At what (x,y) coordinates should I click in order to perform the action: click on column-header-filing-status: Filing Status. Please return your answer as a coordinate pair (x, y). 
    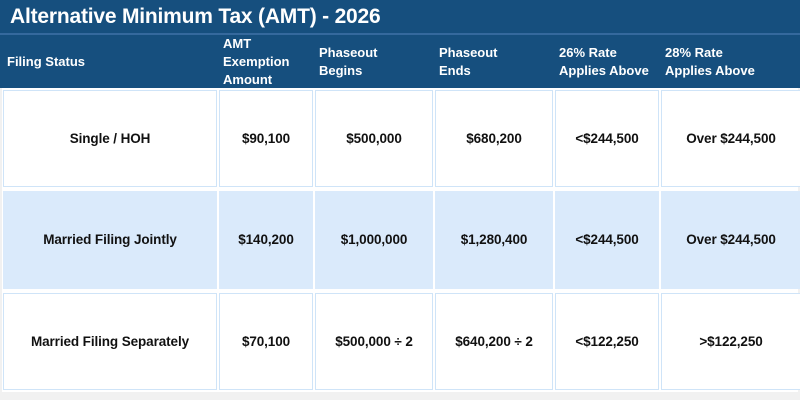
    Looking at the image, I should click on (46, 61).